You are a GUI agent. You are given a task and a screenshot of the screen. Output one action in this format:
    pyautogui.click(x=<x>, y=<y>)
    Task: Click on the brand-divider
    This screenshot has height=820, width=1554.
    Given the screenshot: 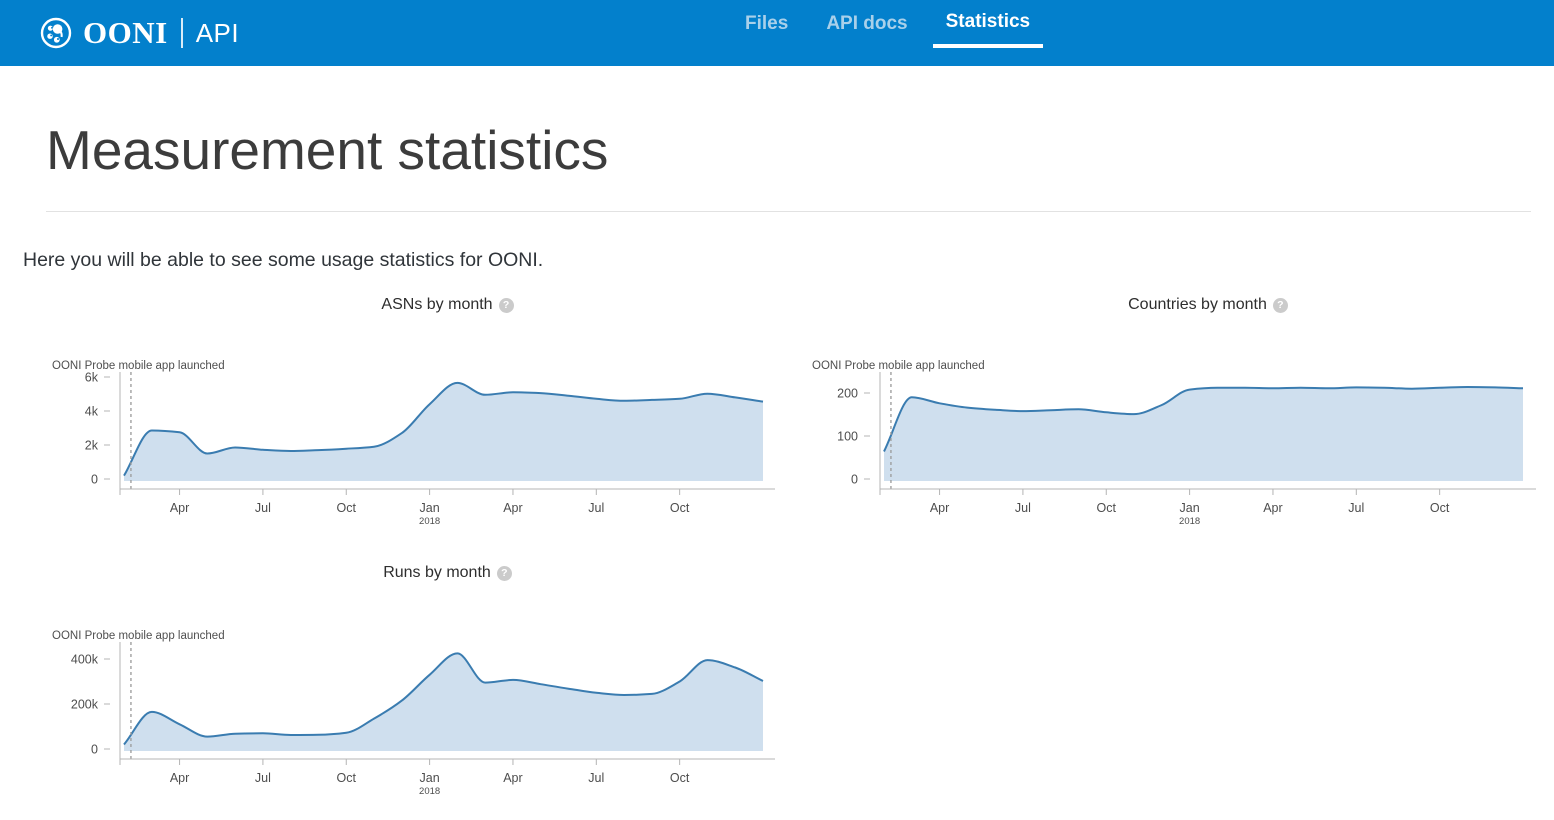 What is the action you would take?
    pyautogui.click(x=181, y=33)
    